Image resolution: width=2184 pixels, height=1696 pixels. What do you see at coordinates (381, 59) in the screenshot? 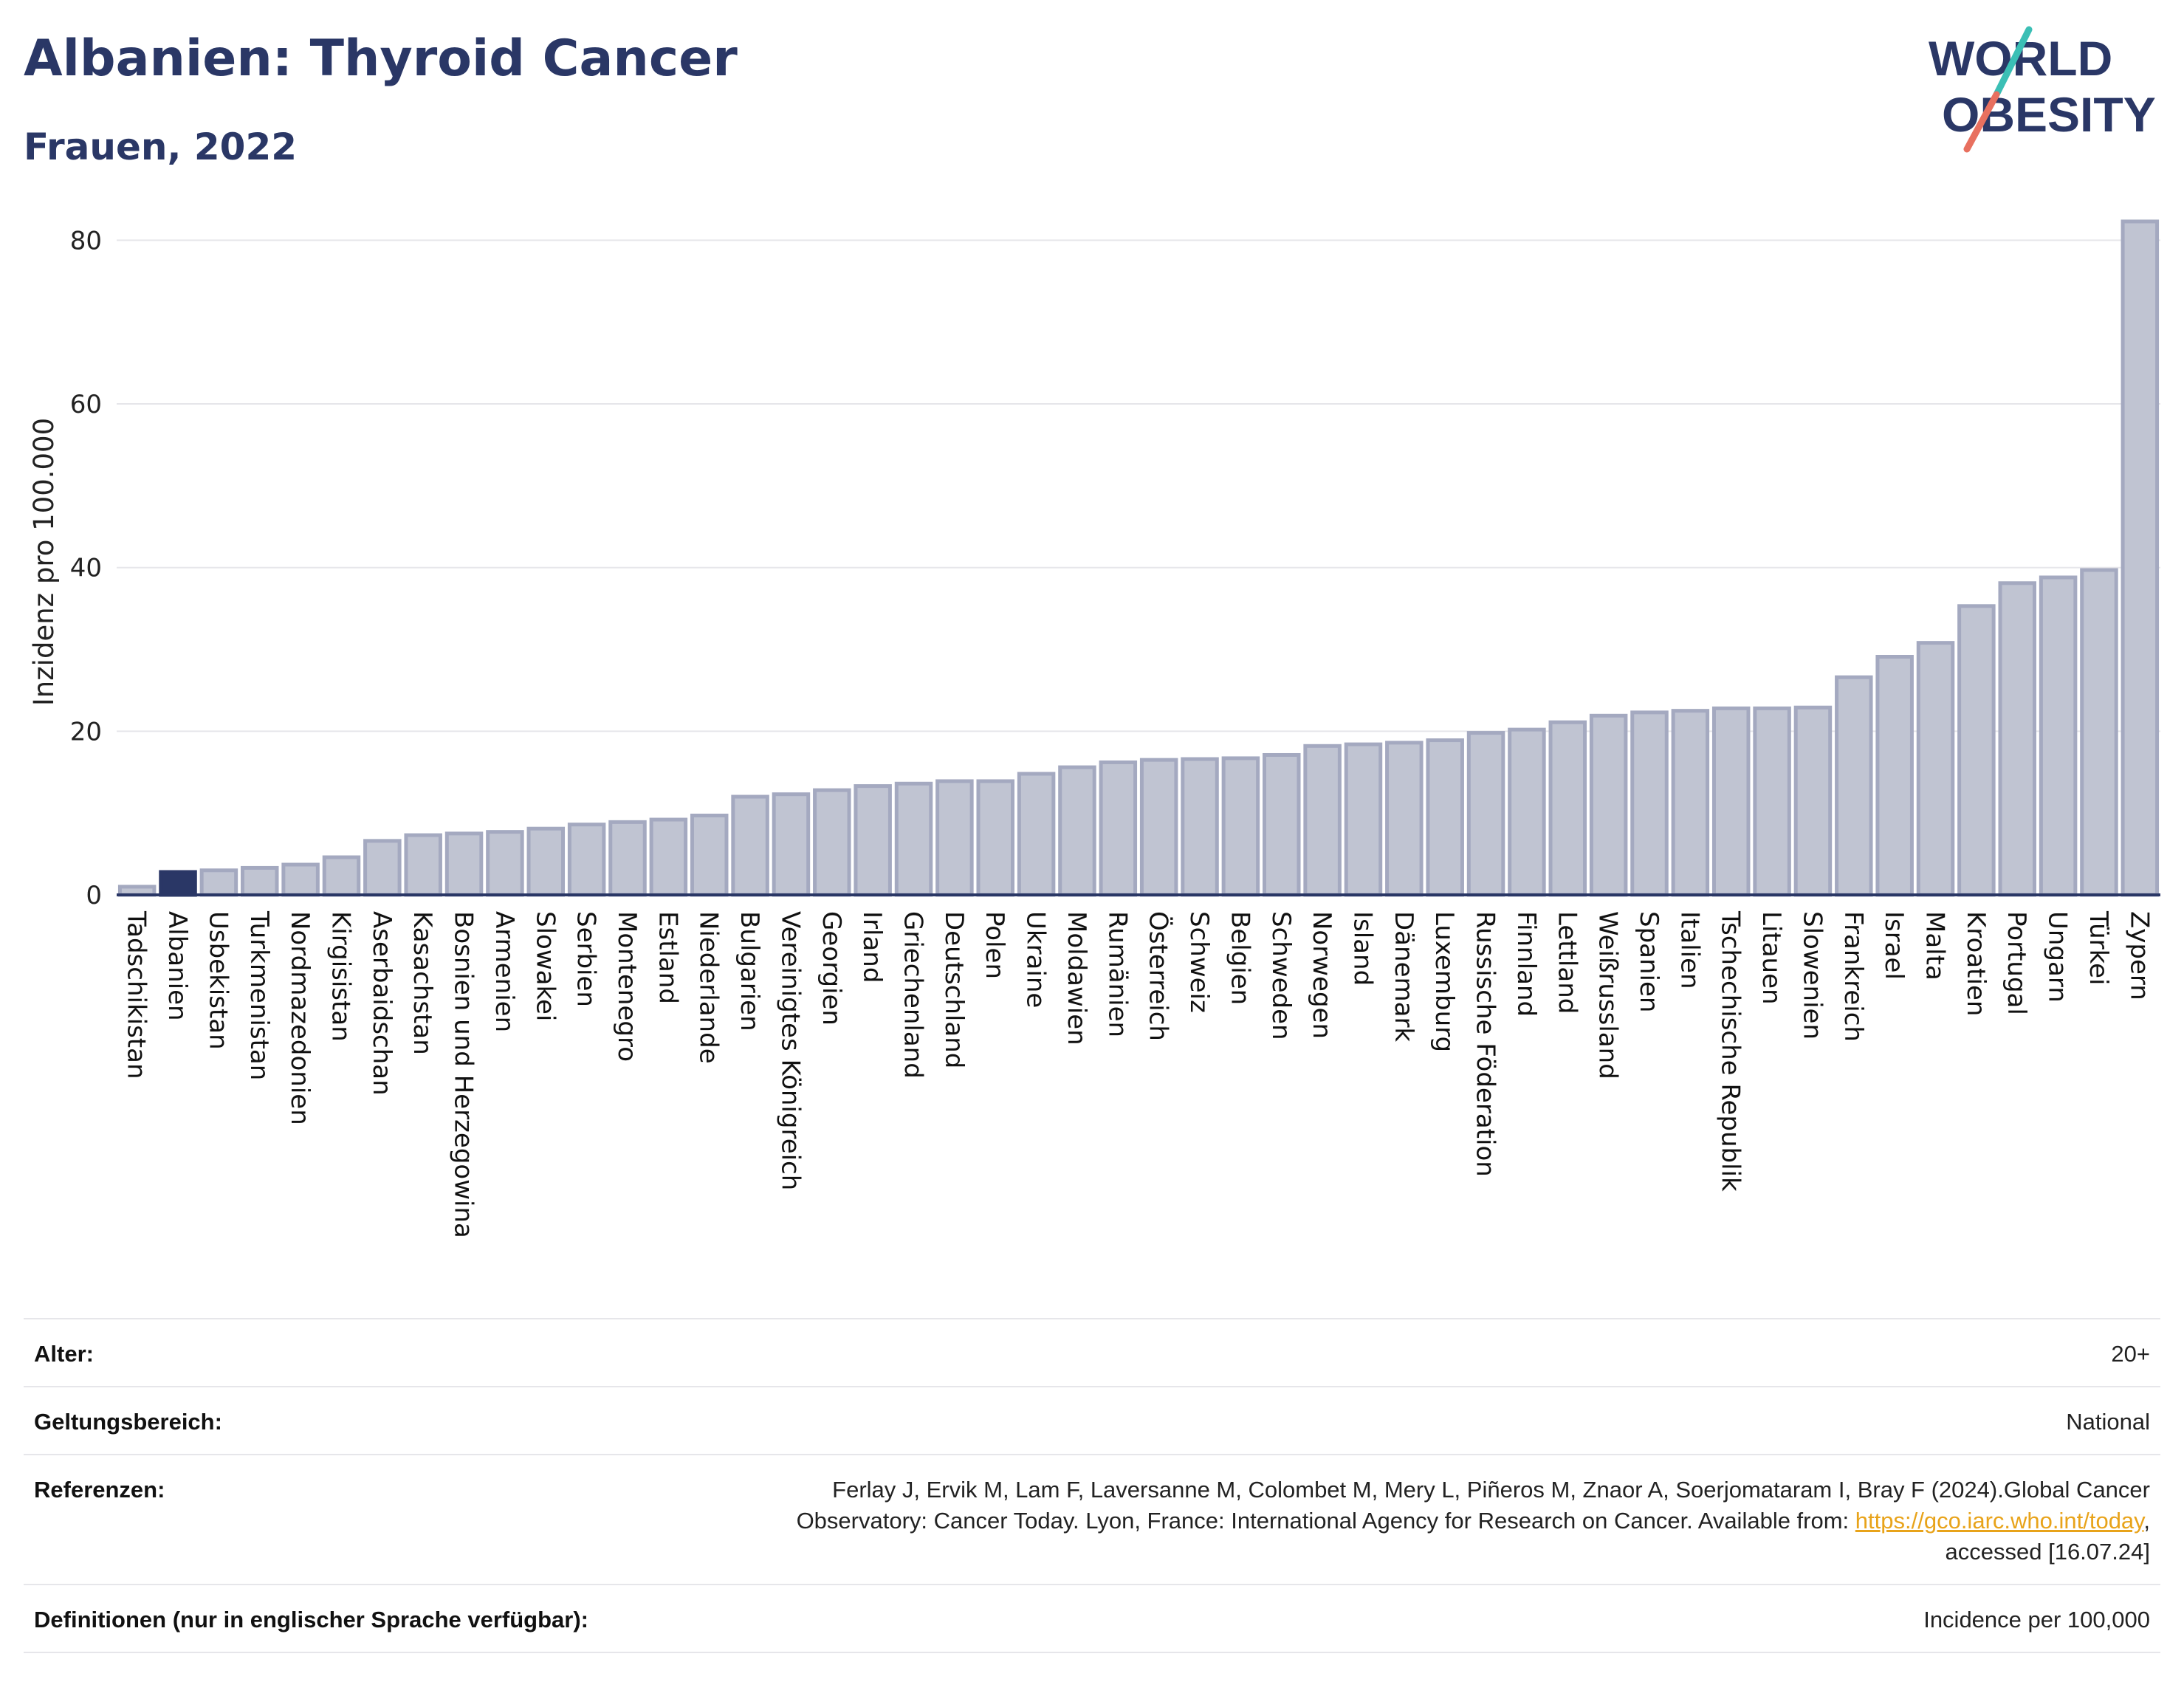
I see `page-title: Albanien: Thyroid Cancer` at bounding box center [381, 59].